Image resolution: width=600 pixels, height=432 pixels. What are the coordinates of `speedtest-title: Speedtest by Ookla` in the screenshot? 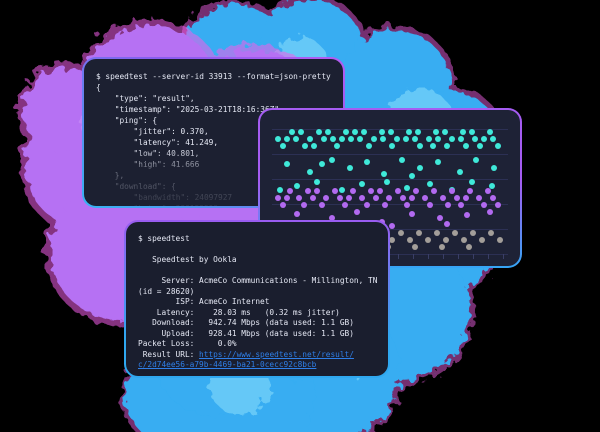 It's located at (187, 259).